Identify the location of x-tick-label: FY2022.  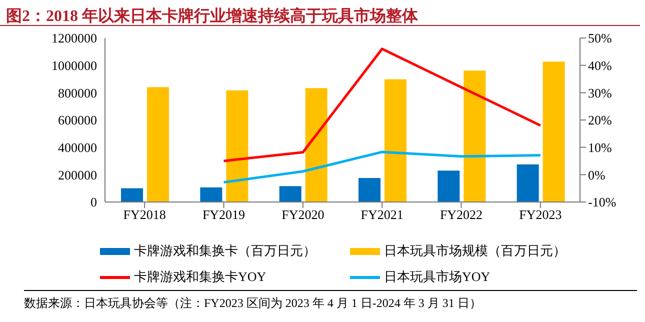
(461, 214).